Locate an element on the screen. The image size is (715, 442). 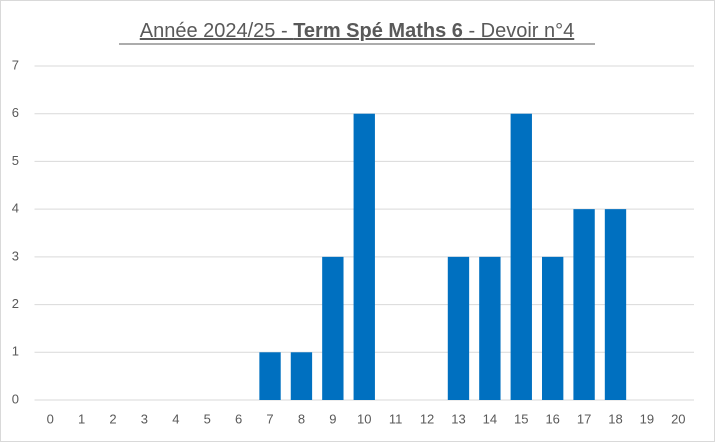
x-tick-label: 10 is located at coordinates (364, 418).